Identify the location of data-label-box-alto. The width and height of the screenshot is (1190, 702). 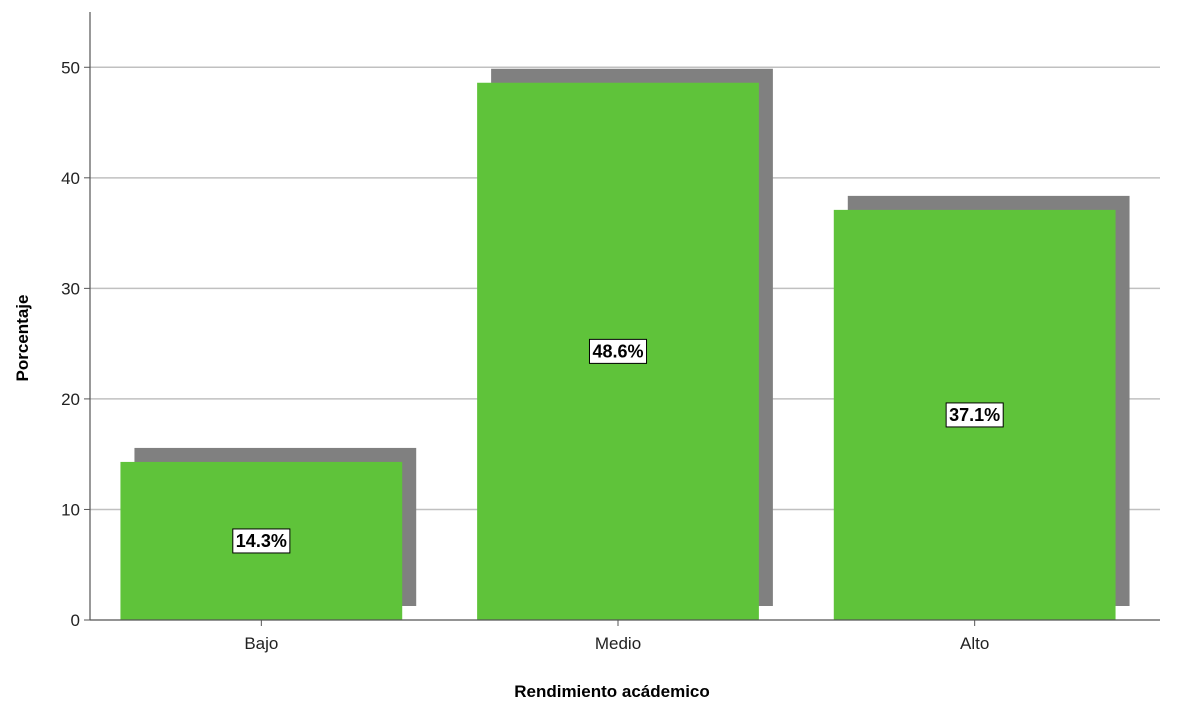
(974, 415).